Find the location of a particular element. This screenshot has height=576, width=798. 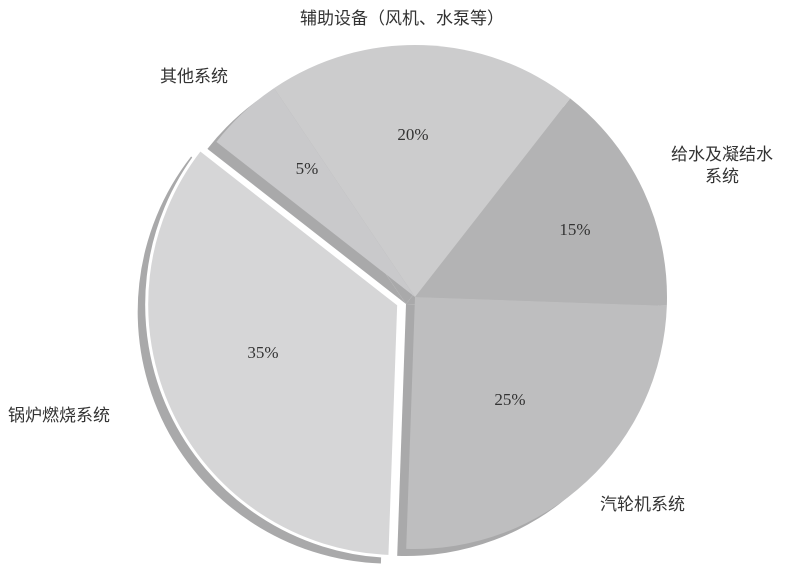

slice-category-label: 辅助设备（风机、水泵等） is located at coordinates (402, 19).